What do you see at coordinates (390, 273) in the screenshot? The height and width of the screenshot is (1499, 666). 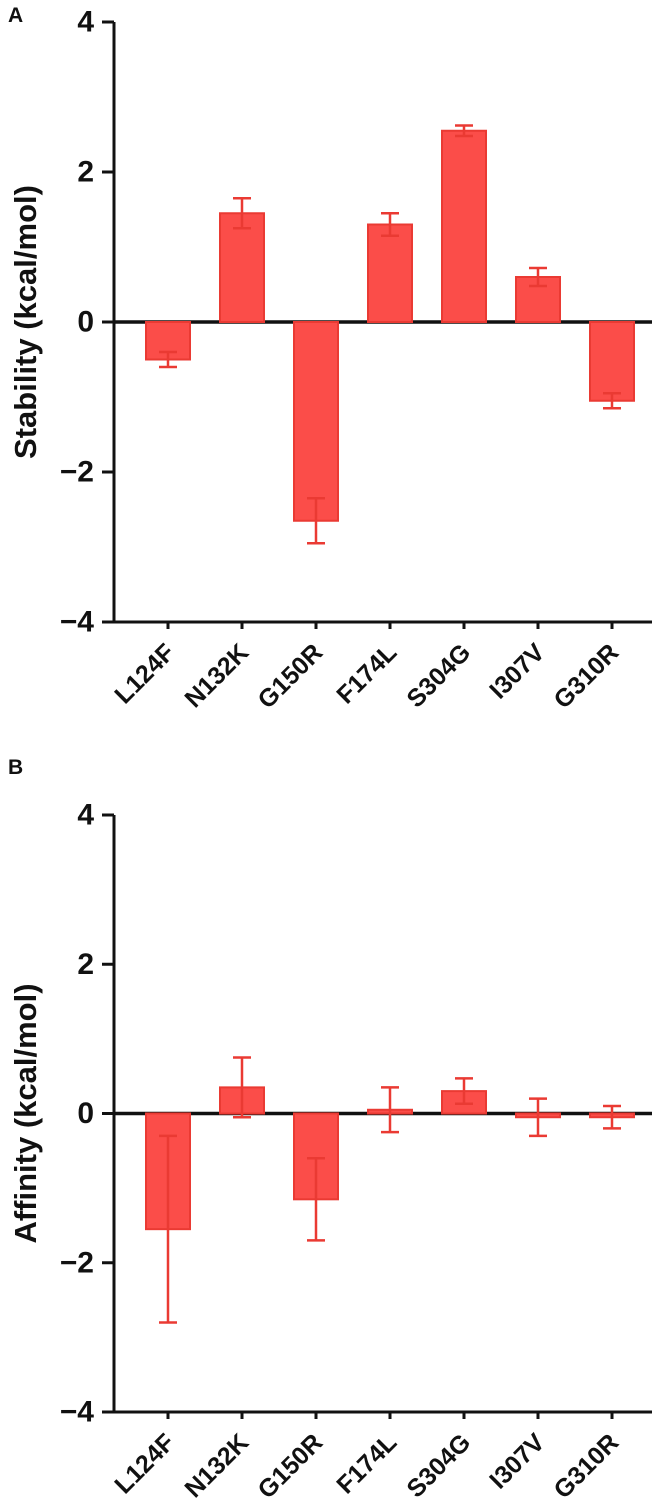 I see `bar-F174L` at bounding box center [390, 273].